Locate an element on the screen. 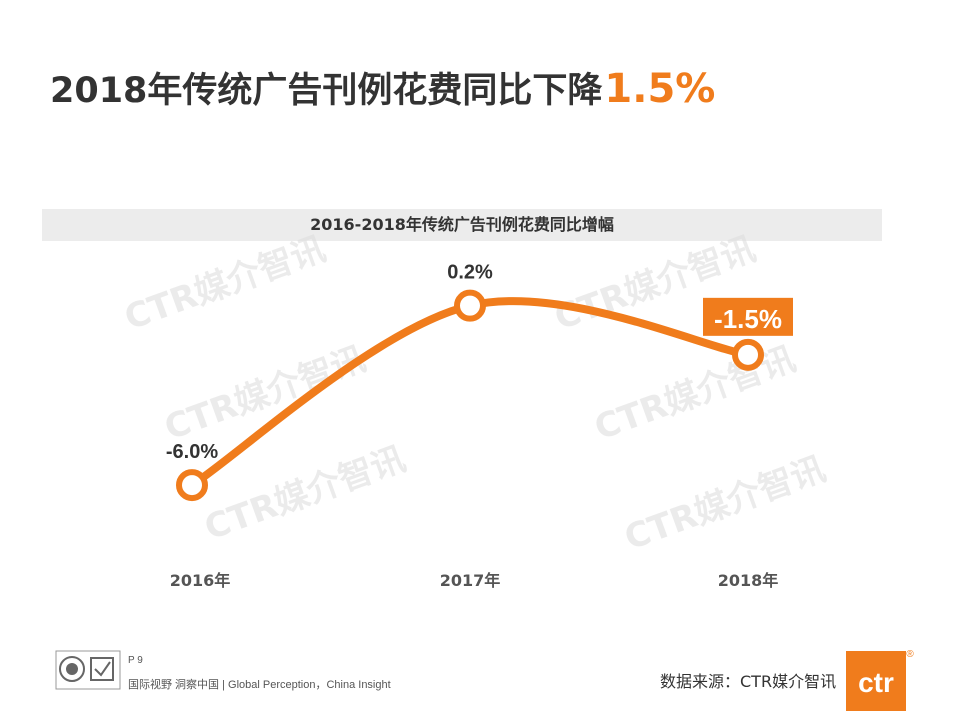  x-tick-label: 2016年 is located at coordinates (200, 580).